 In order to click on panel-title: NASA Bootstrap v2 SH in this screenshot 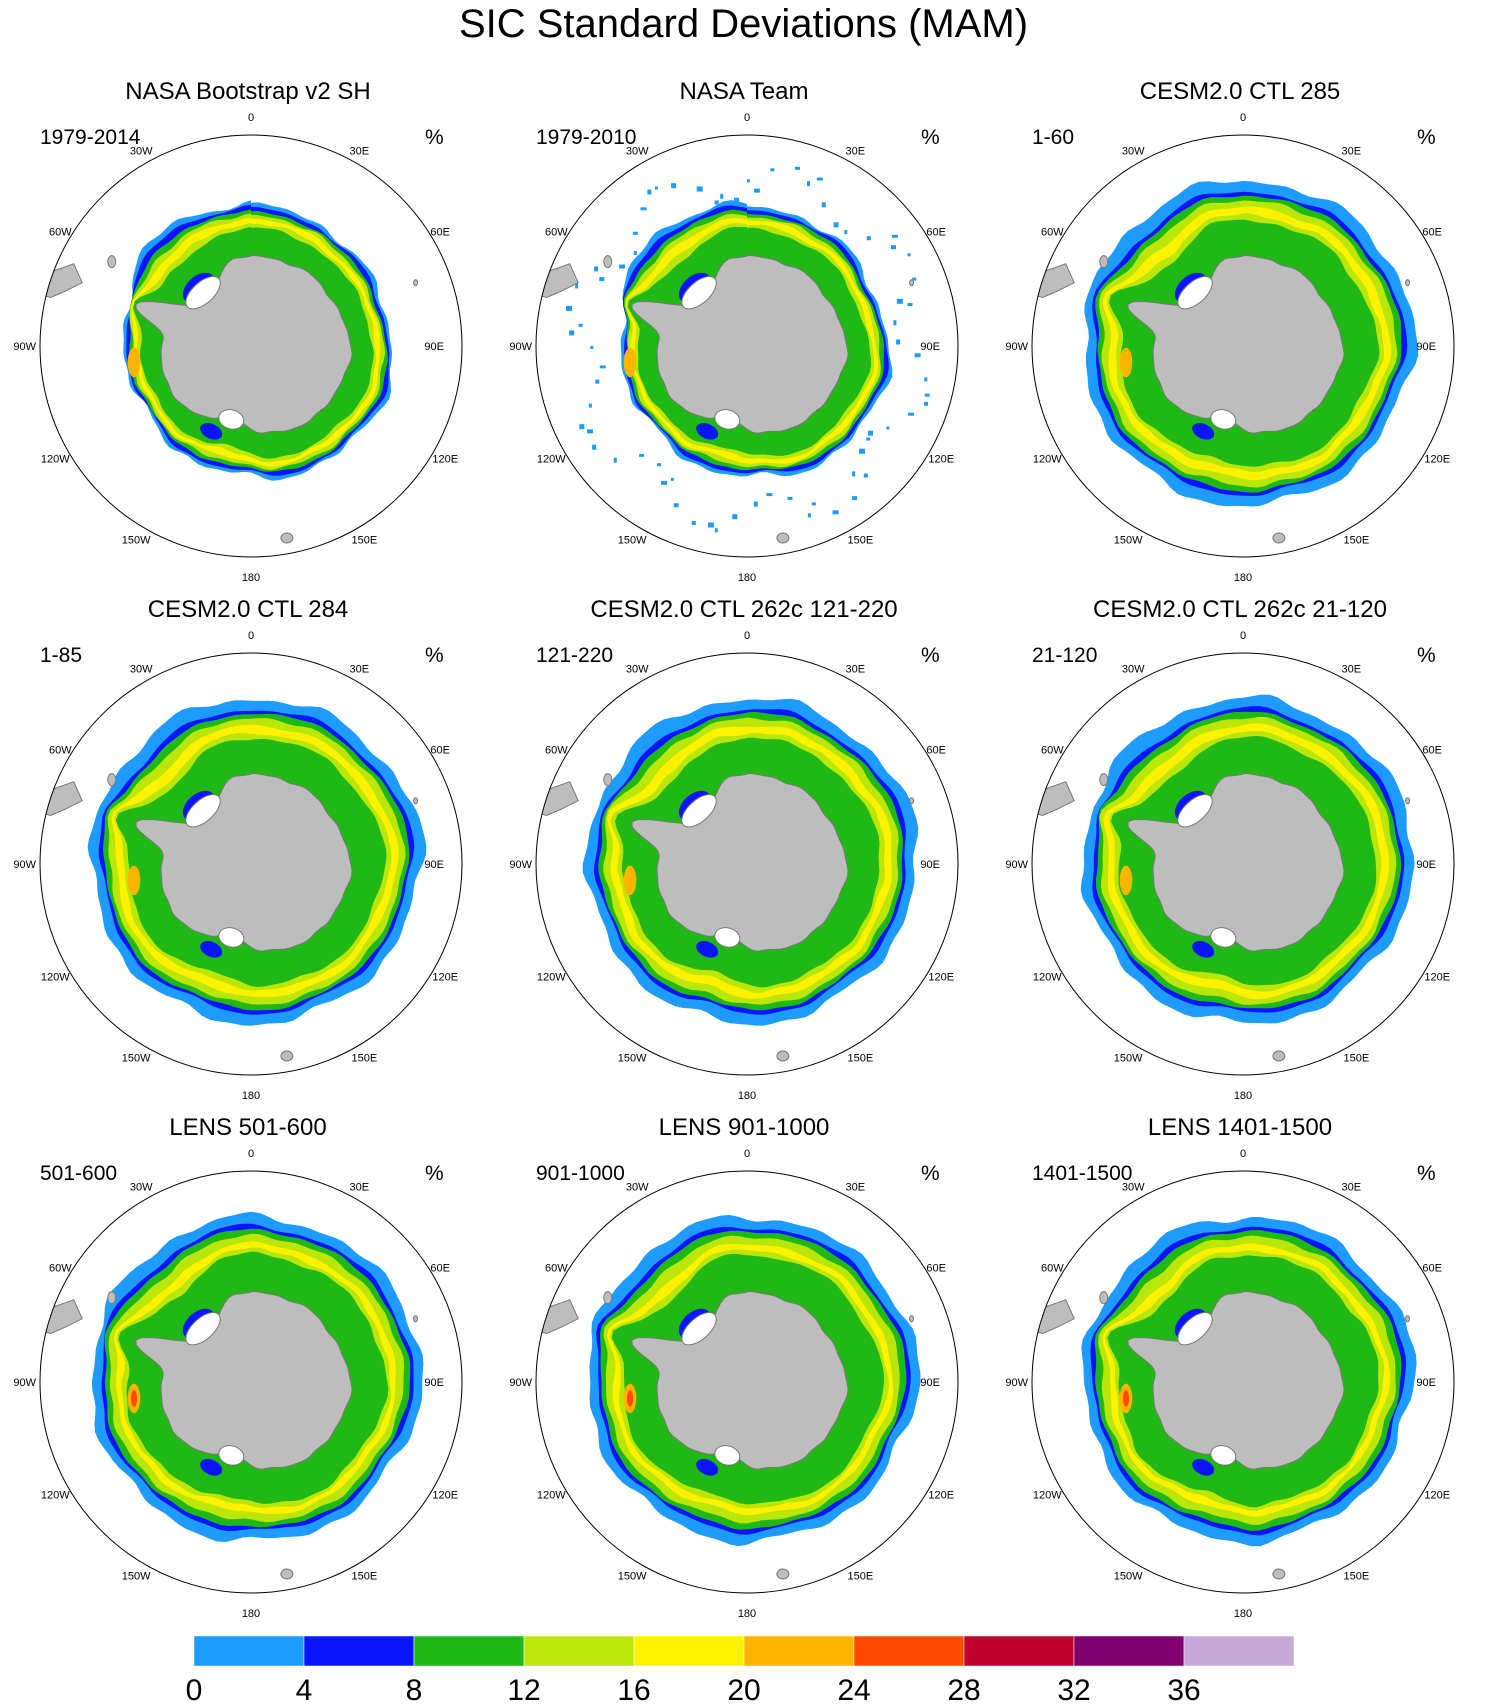, I will do `click(248, 91)`.